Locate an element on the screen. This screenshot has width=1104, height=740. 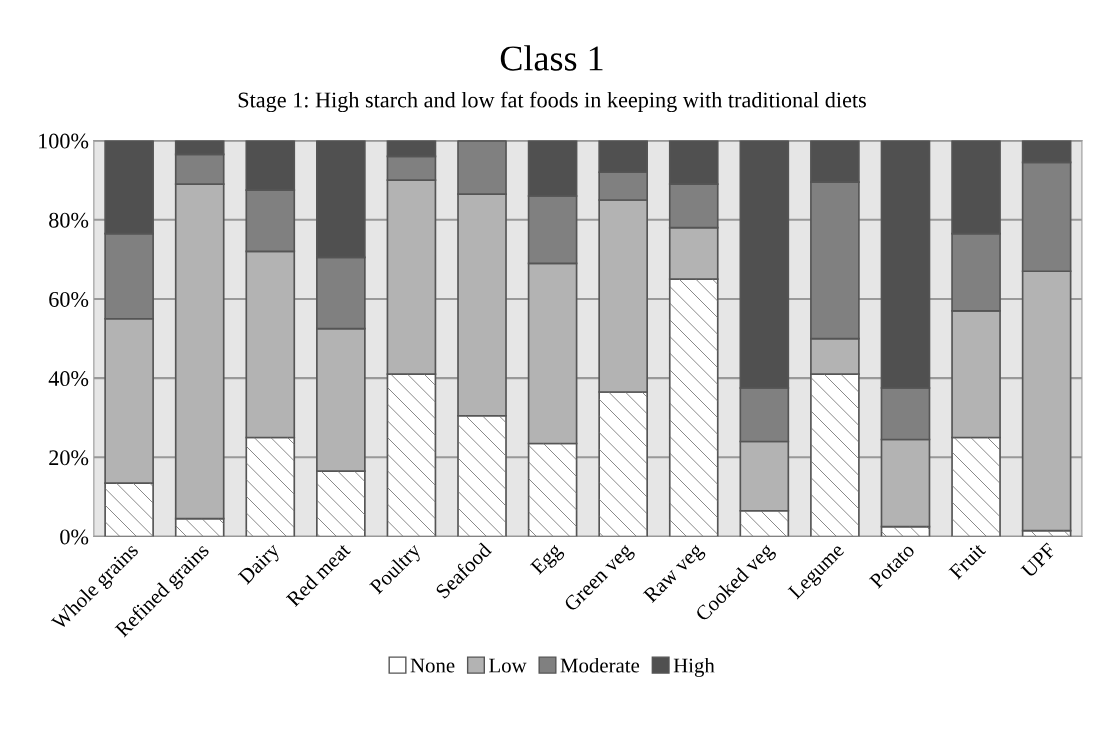
x-tick-label: Red meat is located at coordinates (318, 574).